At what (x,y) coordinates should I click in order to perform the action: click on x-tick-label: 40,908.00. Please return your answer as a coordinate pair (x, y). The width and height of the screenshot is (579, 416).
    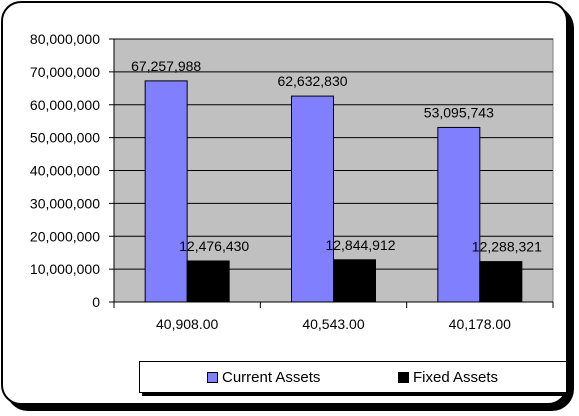
    Looking at the image, I should click on (187, 324).